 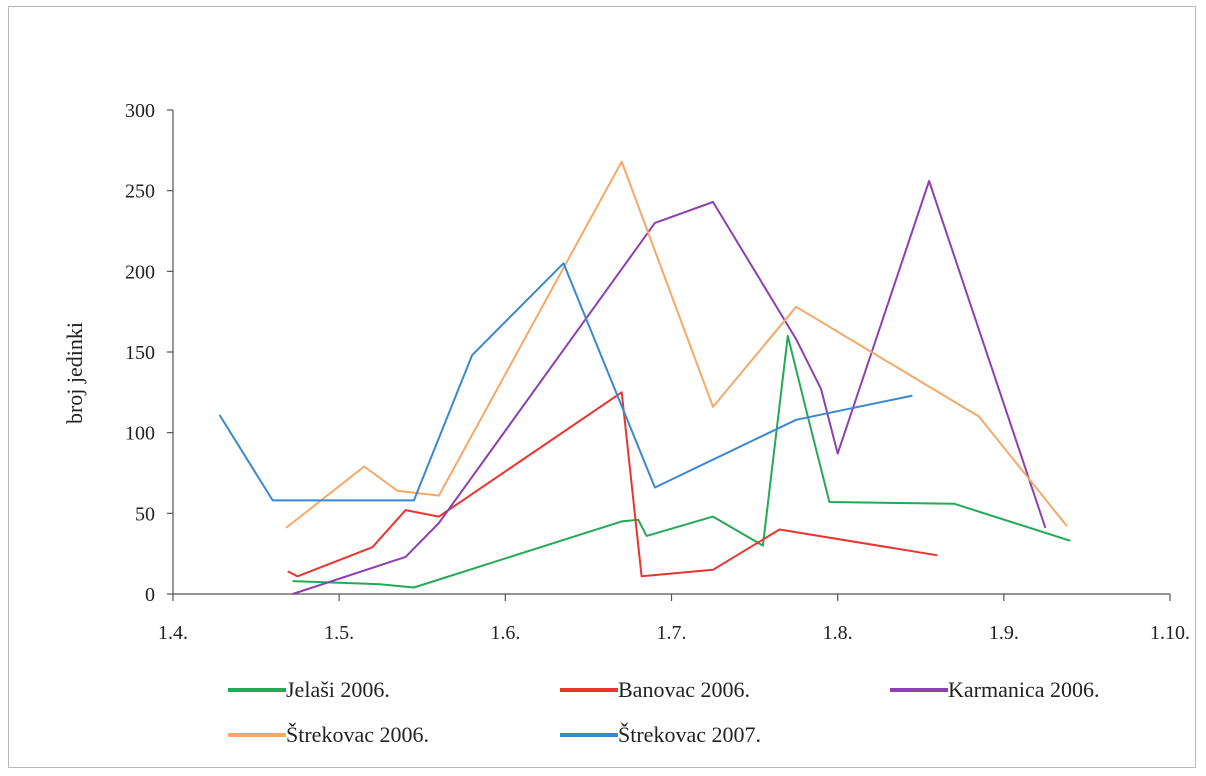 What do you see at coordinates (1170, 633) in the screenshot?
I see `x-tick-label: 1.10.` at bounding box center [1170, 633].